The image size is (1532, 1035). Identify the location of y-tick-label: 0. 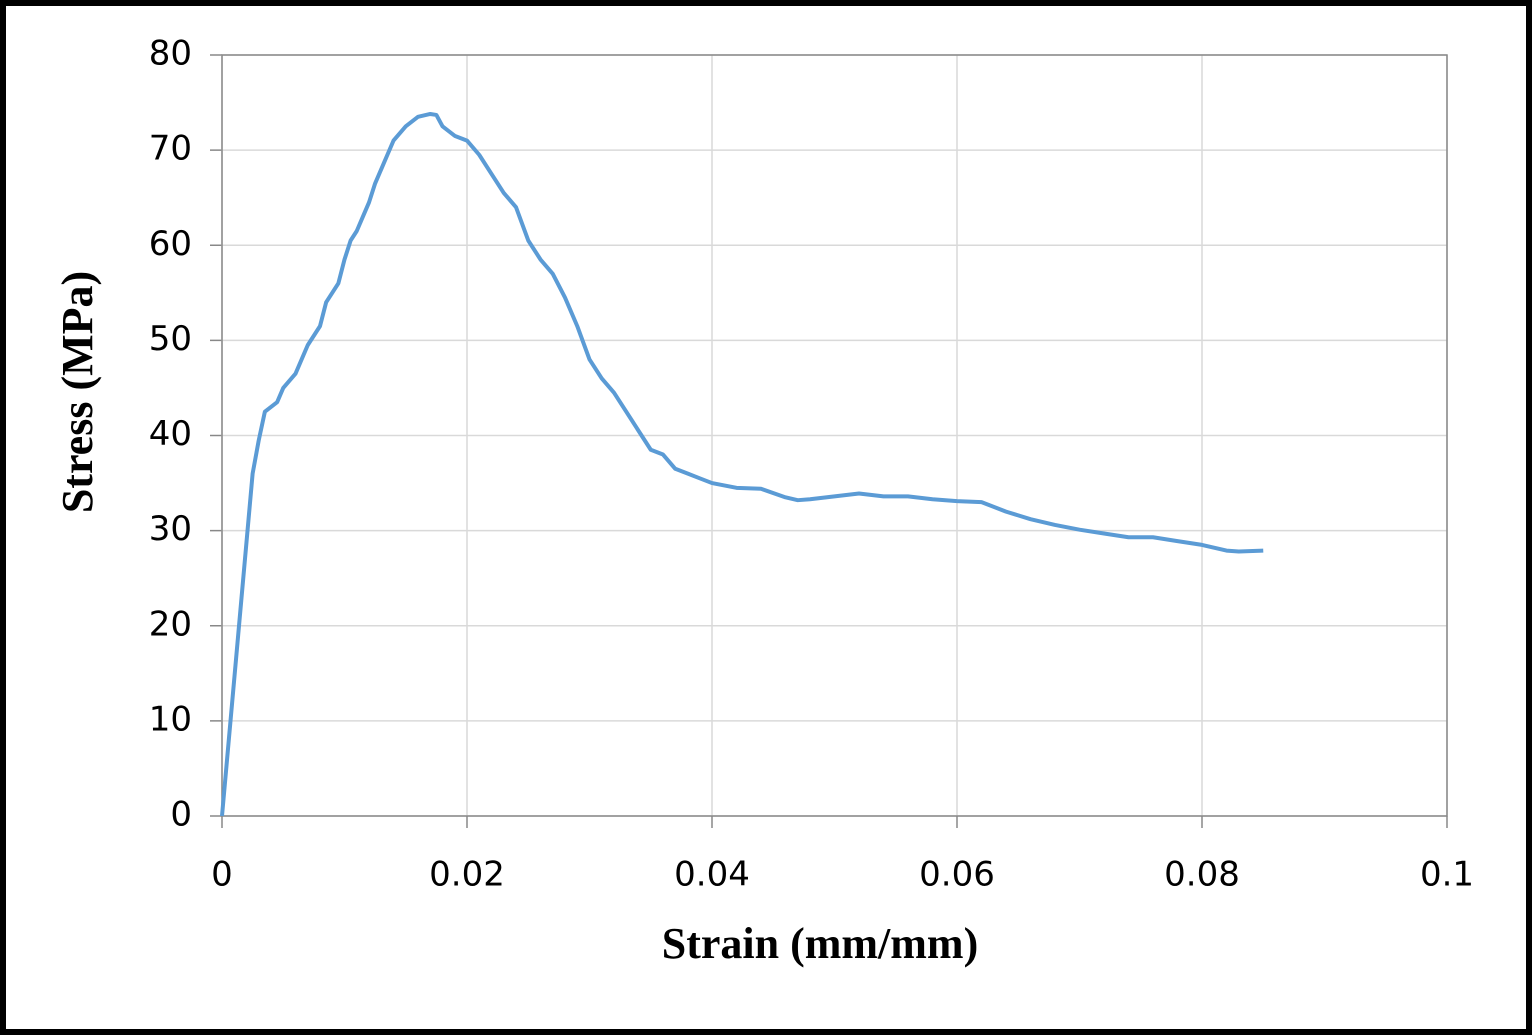
(181, 815).